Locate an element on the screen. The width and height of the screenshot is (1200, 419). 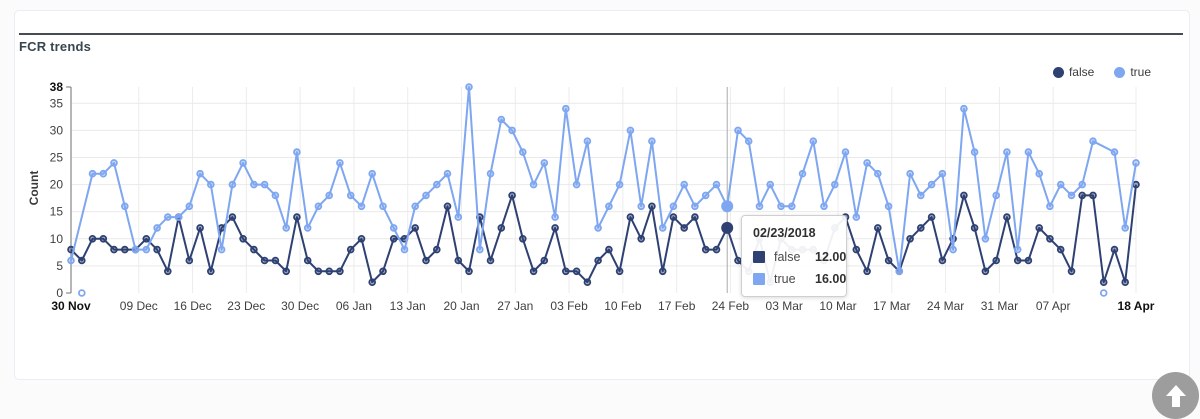
legend-item-true: true is located at coordinates (1132, 72).